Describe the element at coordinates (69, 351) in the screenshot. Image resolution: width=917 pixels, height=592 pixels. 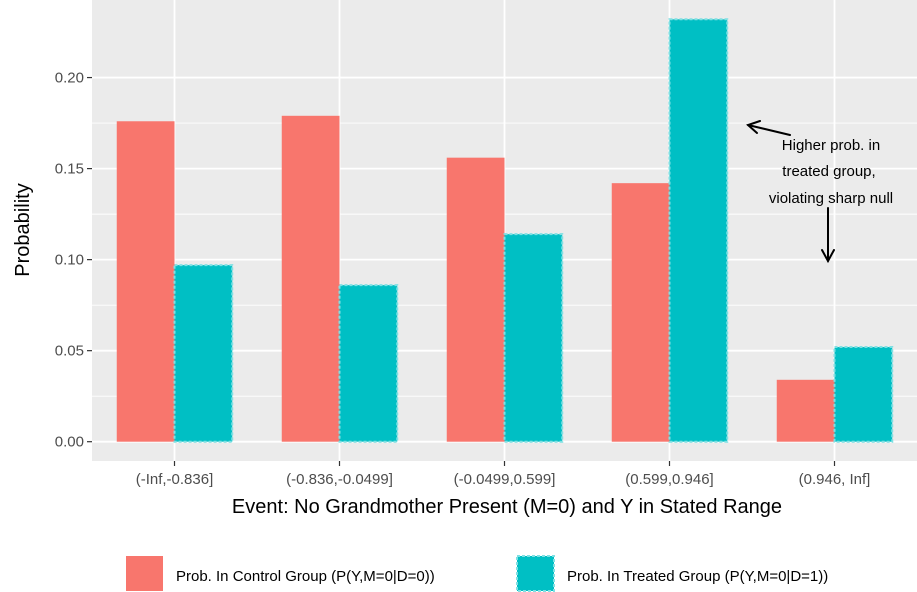
I see `y-tick-label: 0.05` at that location.